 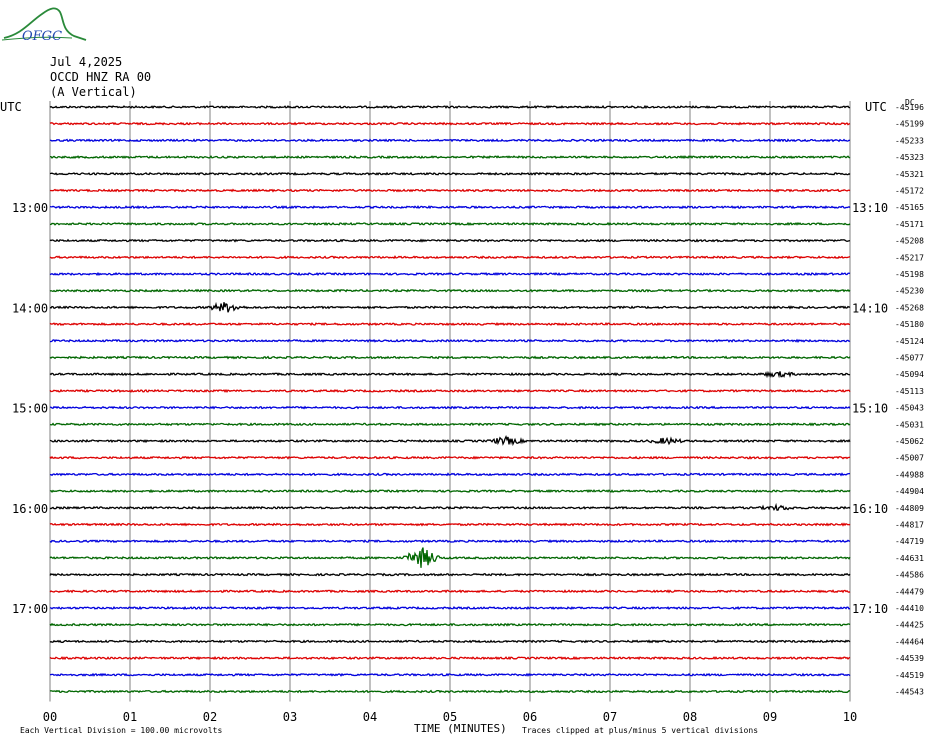 What do you see at coordinates (610, 717) in the screenshot?
I see `x-tick-label: 07` at bounding box center [610, 717].